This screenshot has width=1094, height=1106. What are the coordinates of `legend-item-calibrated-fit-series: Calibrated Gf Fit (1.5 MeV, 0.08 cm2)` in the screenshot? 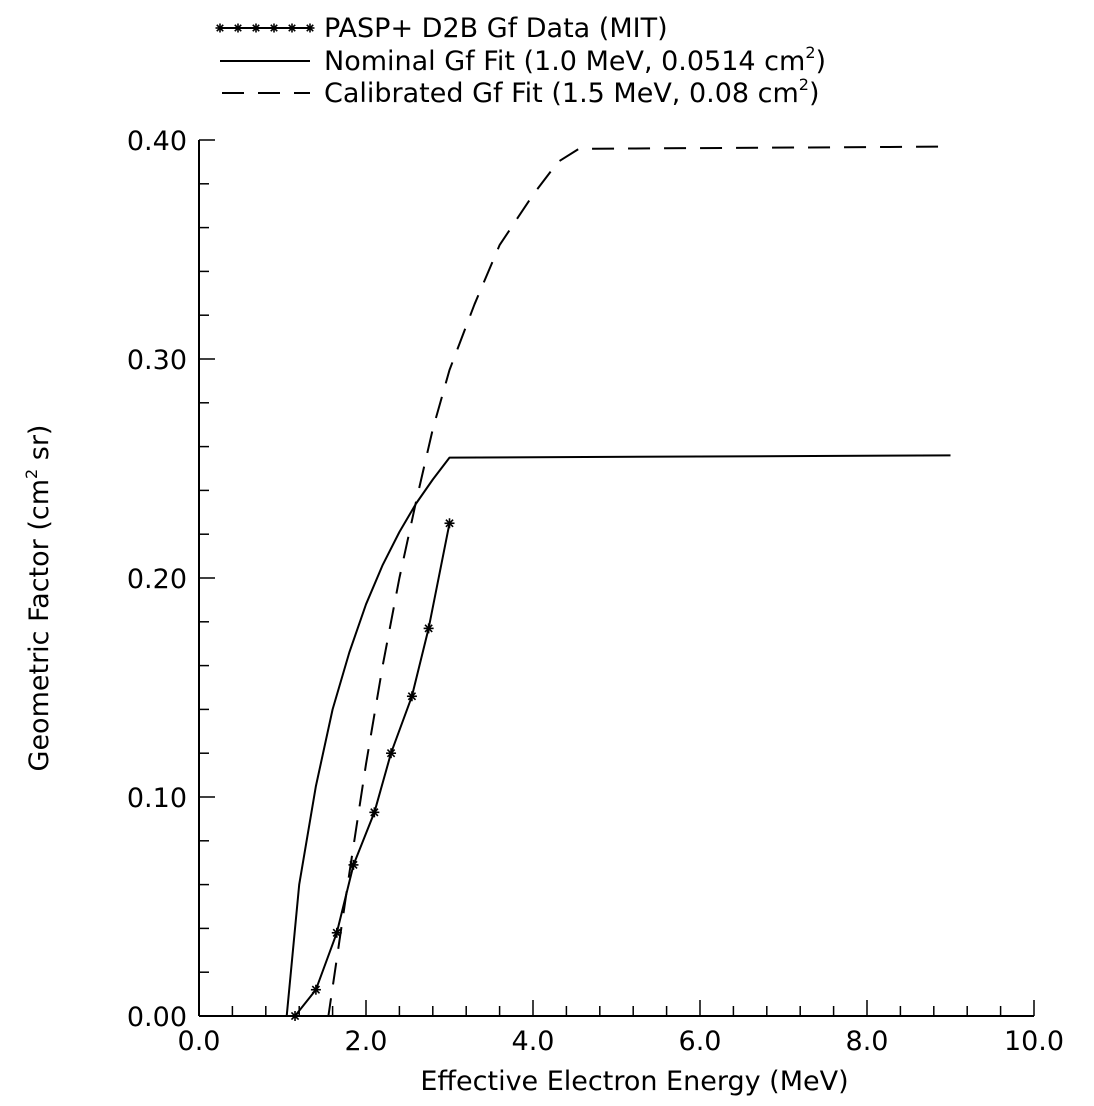 It's located at (521, 92).